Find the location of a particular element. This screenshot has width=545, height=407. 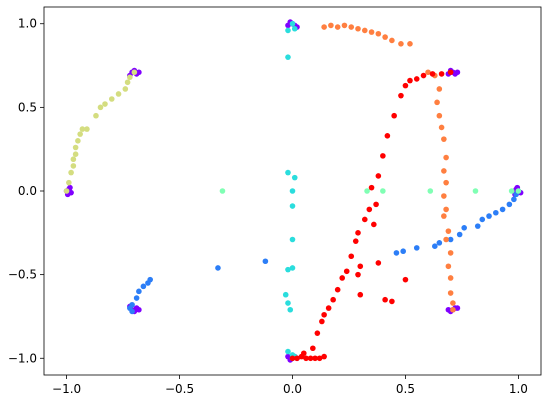

y-tick-label: −1.0 is located at coordinates (22, 358).